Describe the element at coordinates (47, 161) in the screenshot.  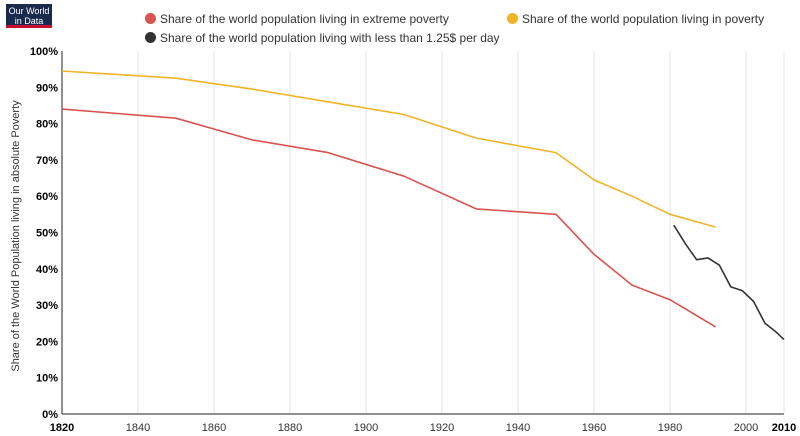
I see `y-tick-label: 70%` at that location.